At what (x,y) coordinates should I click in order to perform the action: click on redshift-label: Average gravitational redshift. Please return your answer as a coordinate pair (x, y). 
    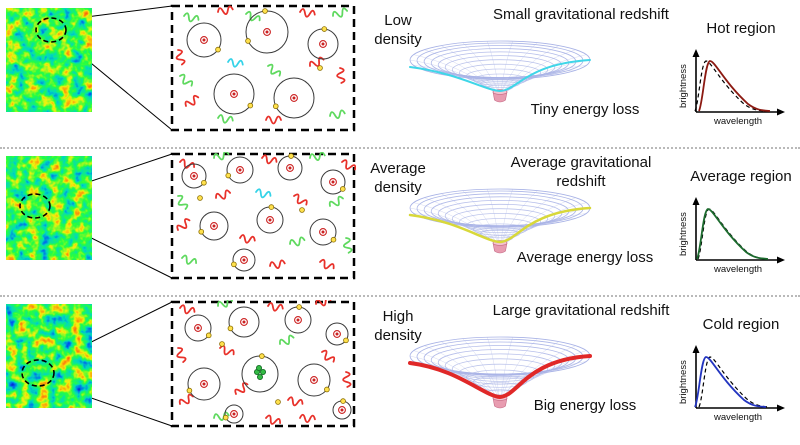
    Looking at the image, I should click on (581, 172).